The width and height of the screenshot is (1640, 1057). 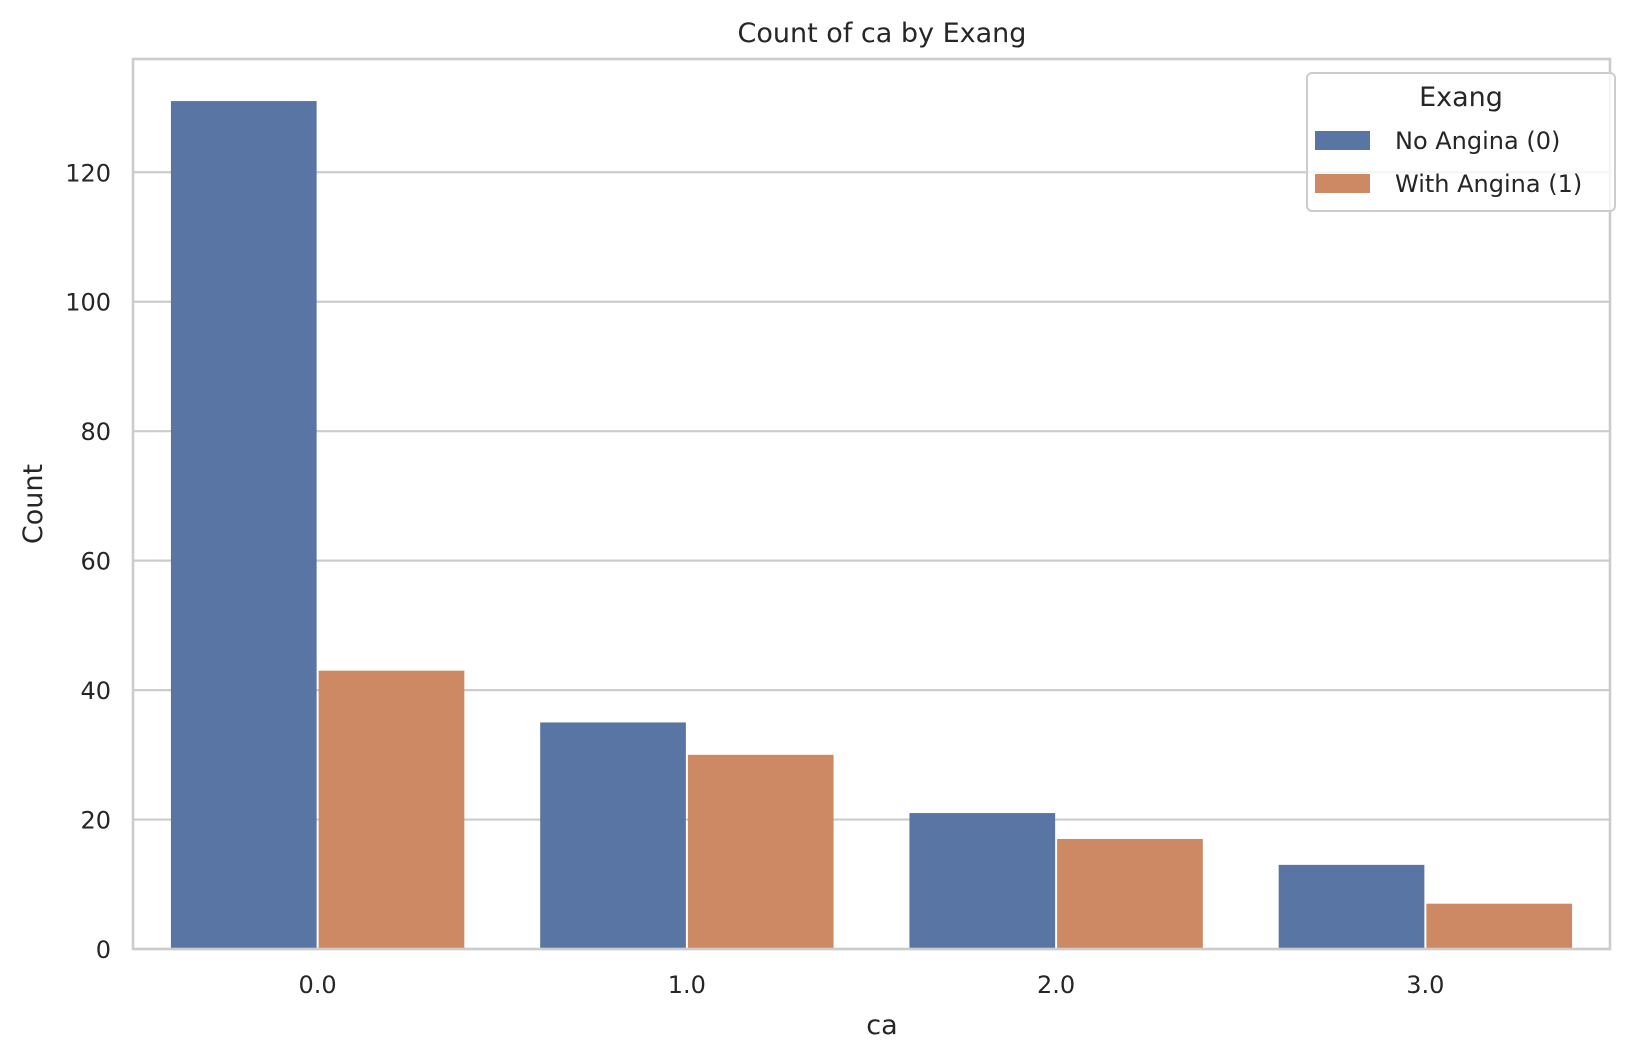 What do you see at coordinates (95, 821) in the screenshot?
I see `y-tick-label: 20` at bounding box center [95, 821].